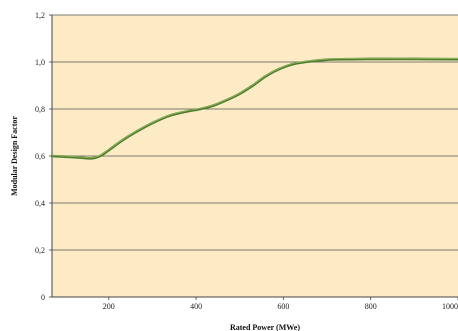 The height and width of the screenshot is (331, 458). What do you see at coordinates (14, 156) in the screenshot?
I see `y-axis-label: Modular Design Factor` at bounding box center [14, 156].